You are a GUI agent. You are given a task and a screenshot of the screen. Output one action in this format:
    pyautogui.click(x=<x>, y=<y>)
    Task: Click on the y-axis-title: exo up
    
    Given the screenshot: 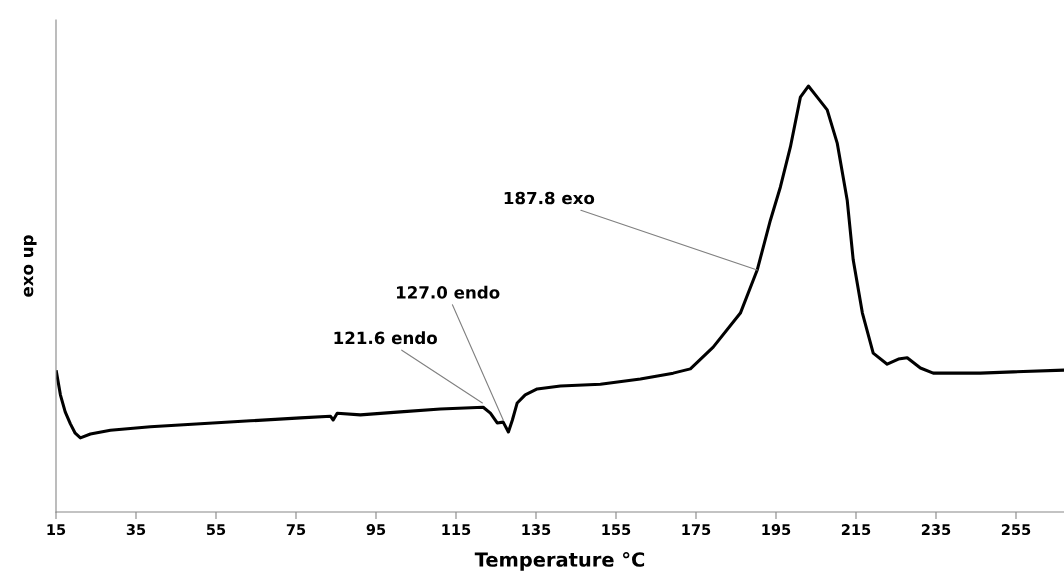 What is the action you would take?
    pyautogui.click(x=30, y=266)
    